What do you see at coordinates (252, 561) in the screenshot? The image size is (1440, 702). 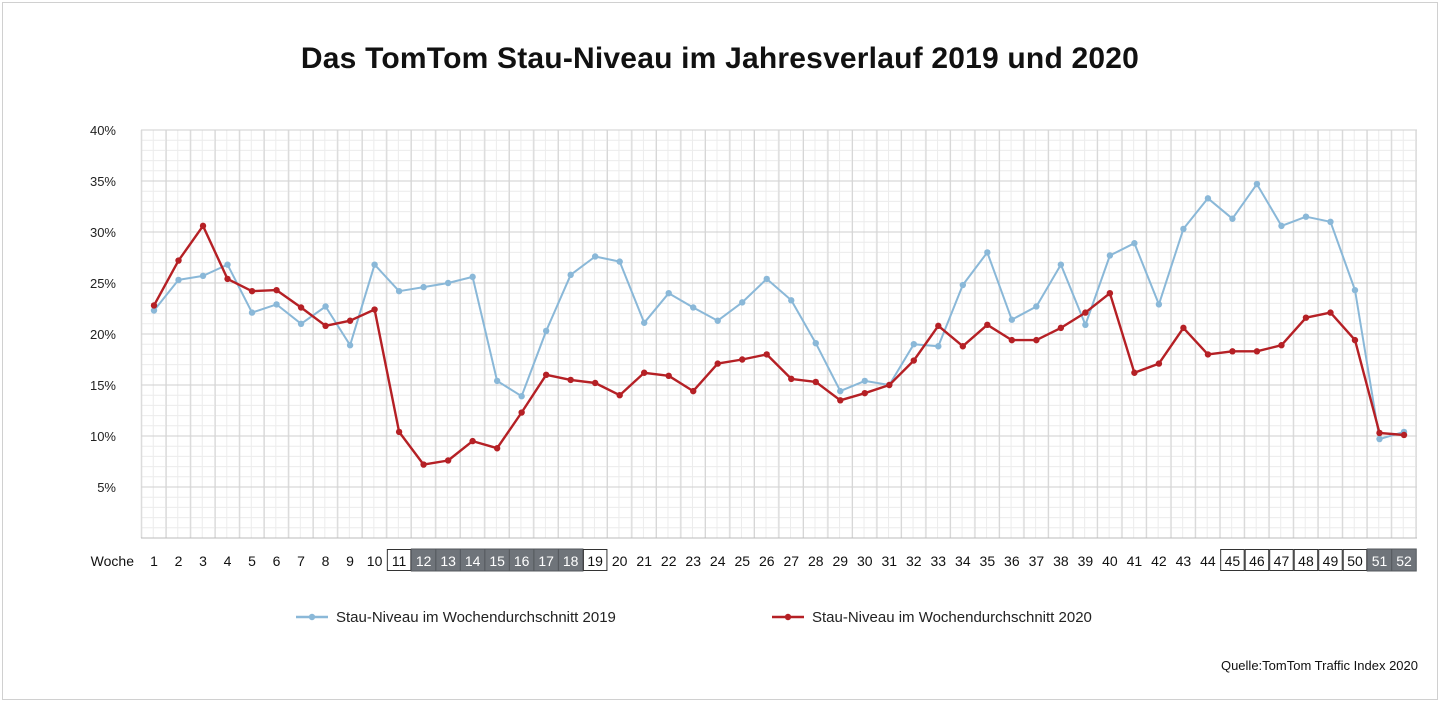 I see `x-tick-label: 5` at bounding box center [252, 561].